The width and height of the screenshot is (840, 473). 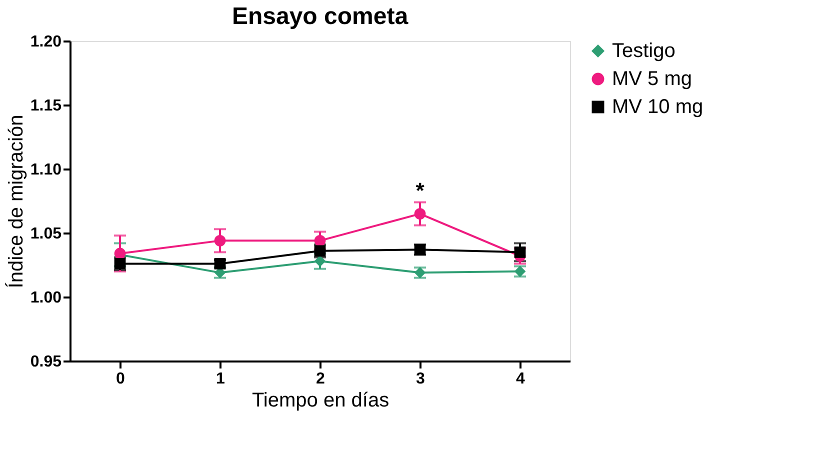 What do you see at coordinates (46, 42) in the screenshot?
I see `y-tick-label: 1.20` at bounding box center [46, 42].